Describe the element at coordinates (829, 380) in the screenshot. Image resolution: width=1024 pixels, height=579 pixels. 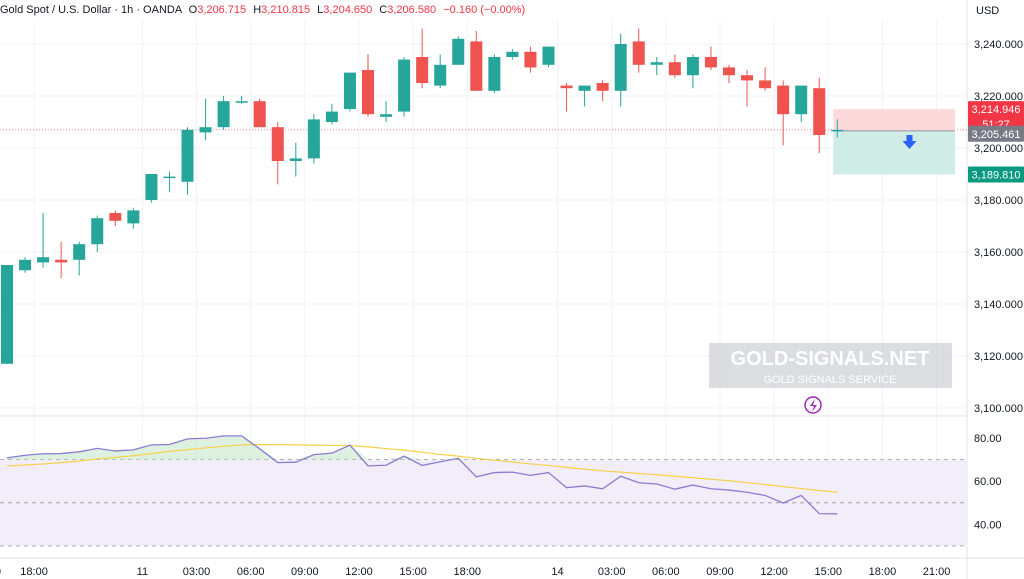
I see `watermark-subtitle: GOLD SIGNALS SERVICE` at that location.